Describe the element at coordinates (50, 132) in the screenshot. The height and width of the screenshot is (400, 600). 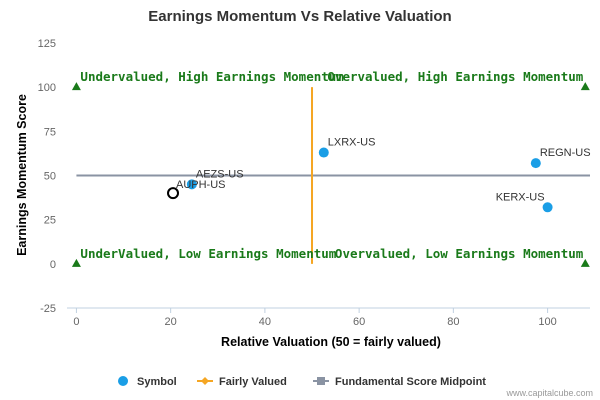
I see `y-tick-label: 75` at that location.